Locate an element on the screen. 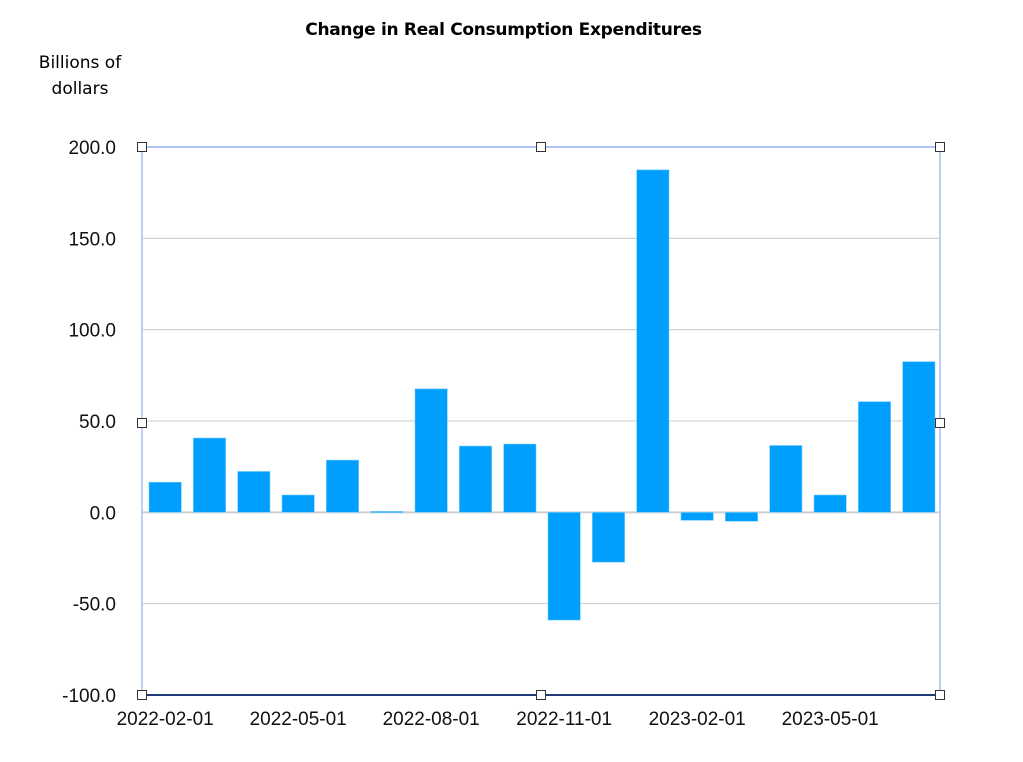  y-tick-label: 200.0 is located at coordinates (92, 148).